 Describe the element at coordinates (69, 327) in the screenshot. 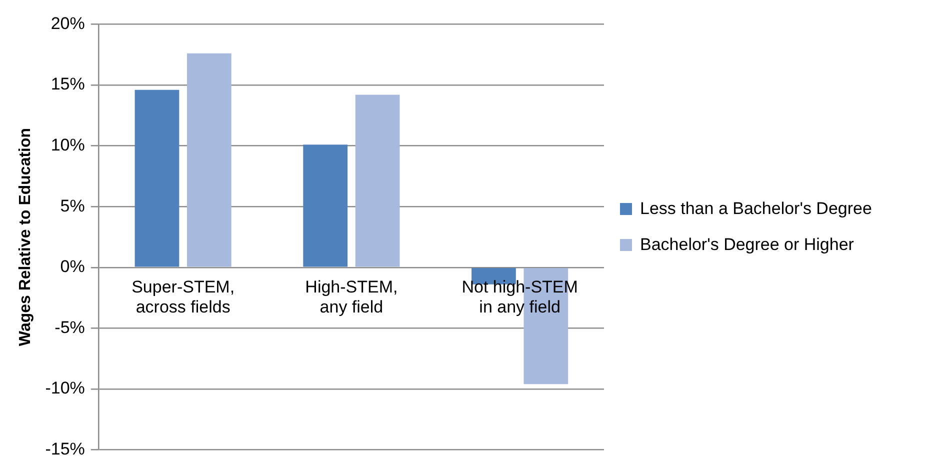

I see `y-tick-label: -5%` at that location.